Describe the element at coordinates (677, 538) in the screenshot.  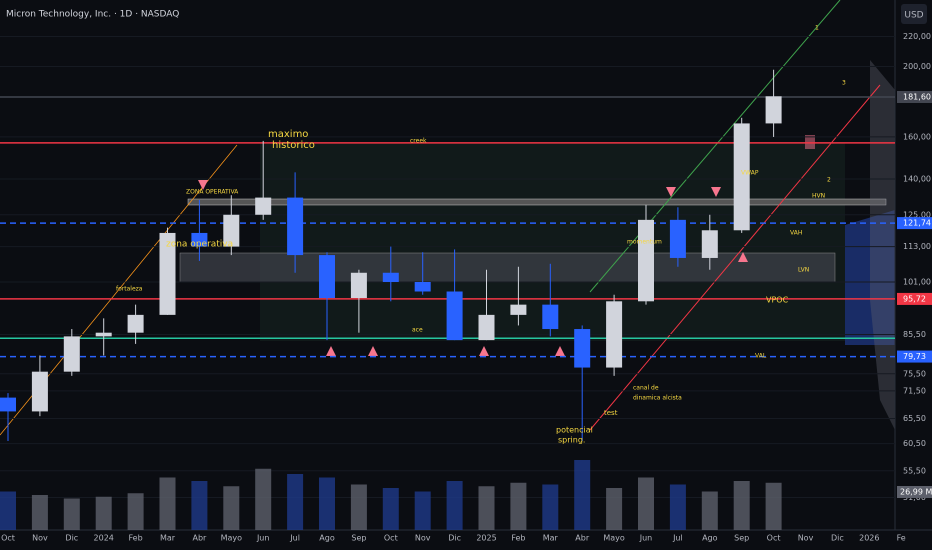
I see `x-tick-label: Jul` at that location.